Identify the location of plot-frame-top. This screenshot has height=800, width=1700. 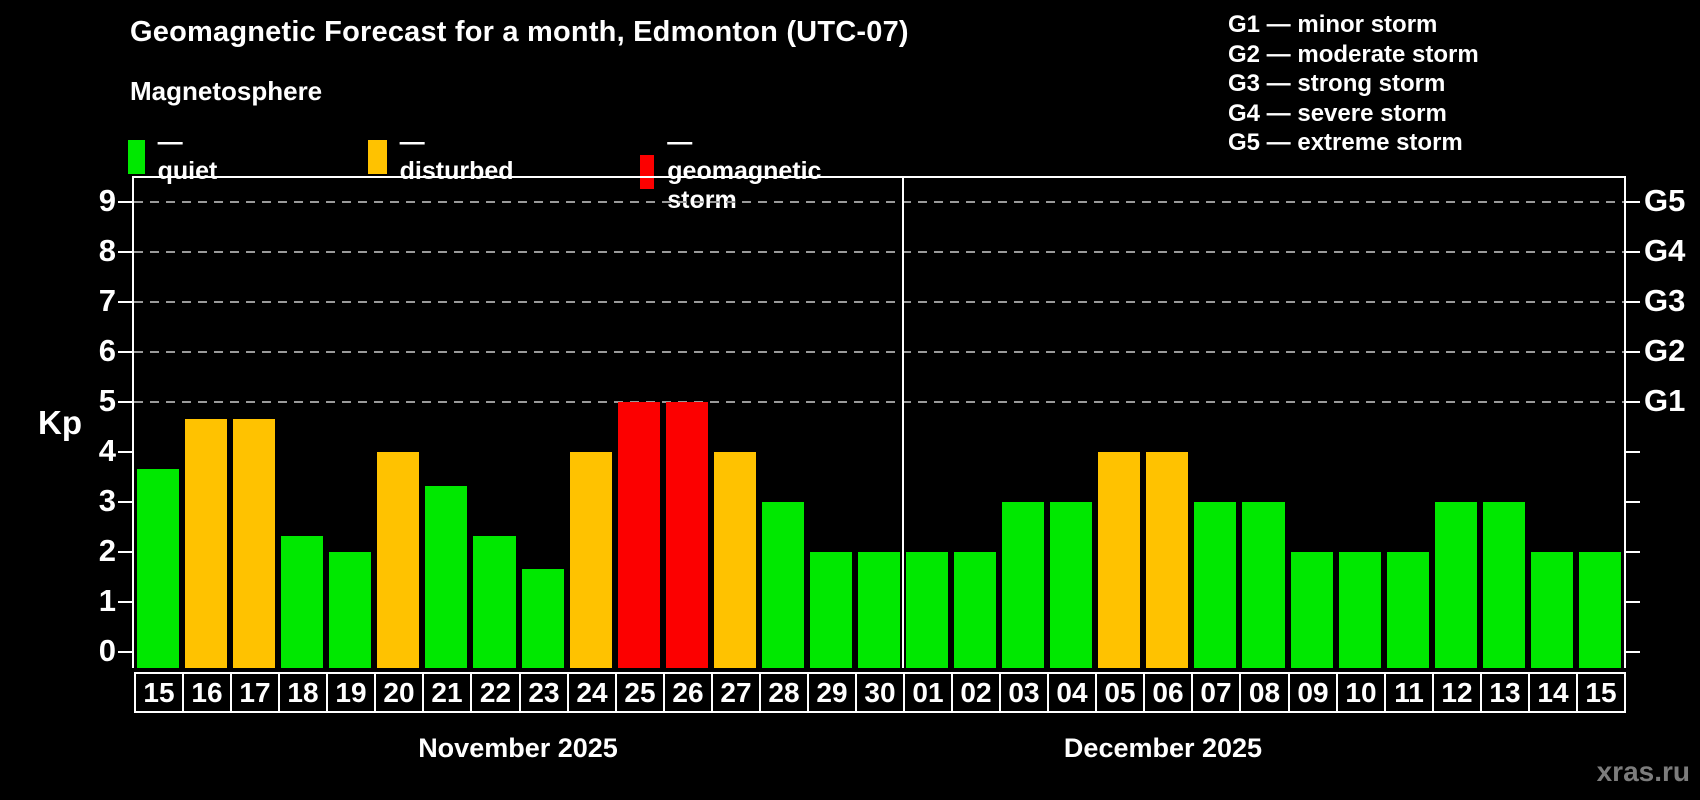
(879, 177).